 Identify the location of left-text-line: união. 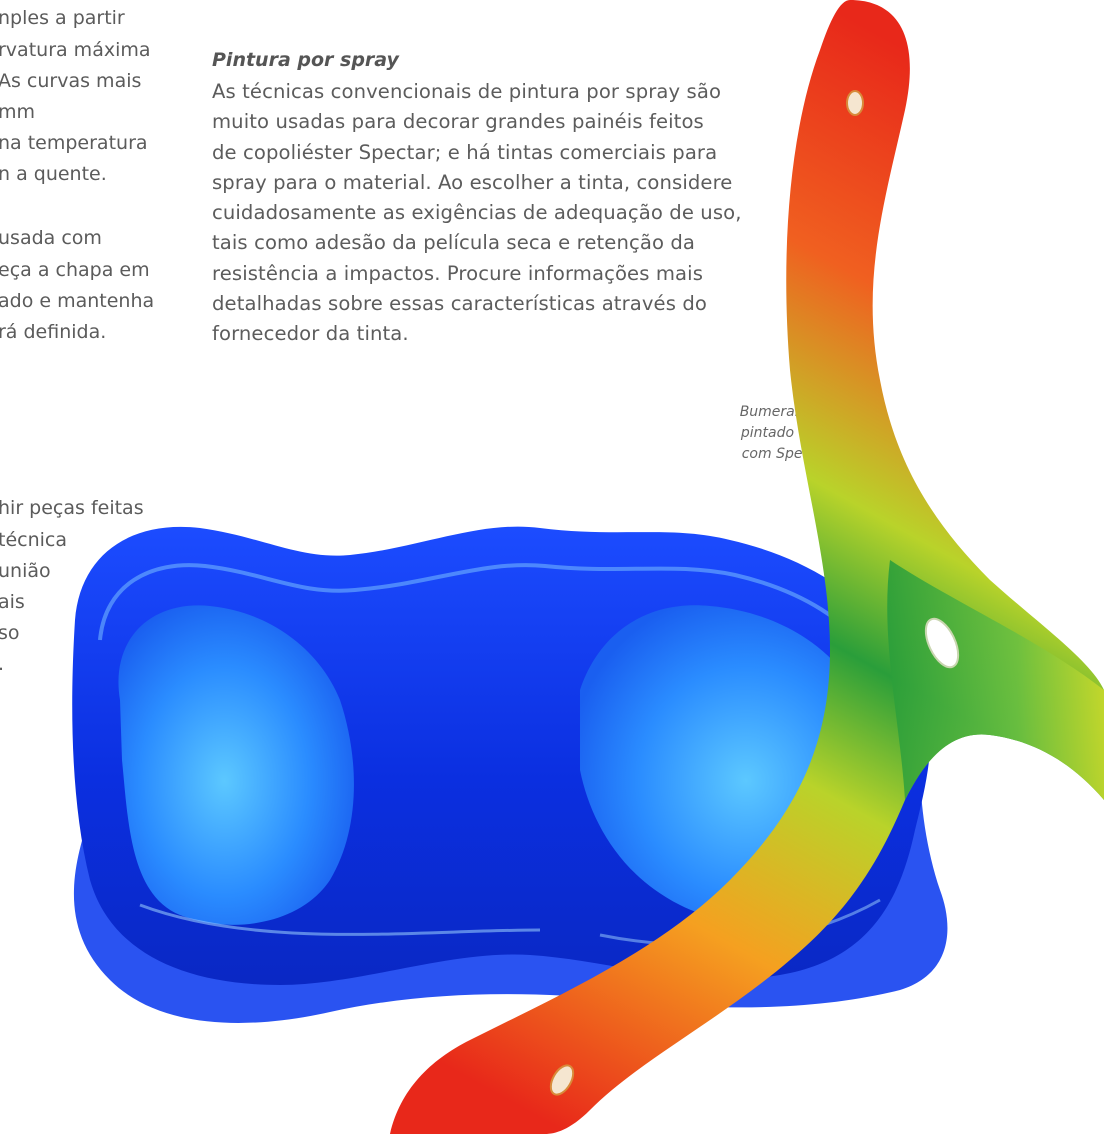
(25, 571).